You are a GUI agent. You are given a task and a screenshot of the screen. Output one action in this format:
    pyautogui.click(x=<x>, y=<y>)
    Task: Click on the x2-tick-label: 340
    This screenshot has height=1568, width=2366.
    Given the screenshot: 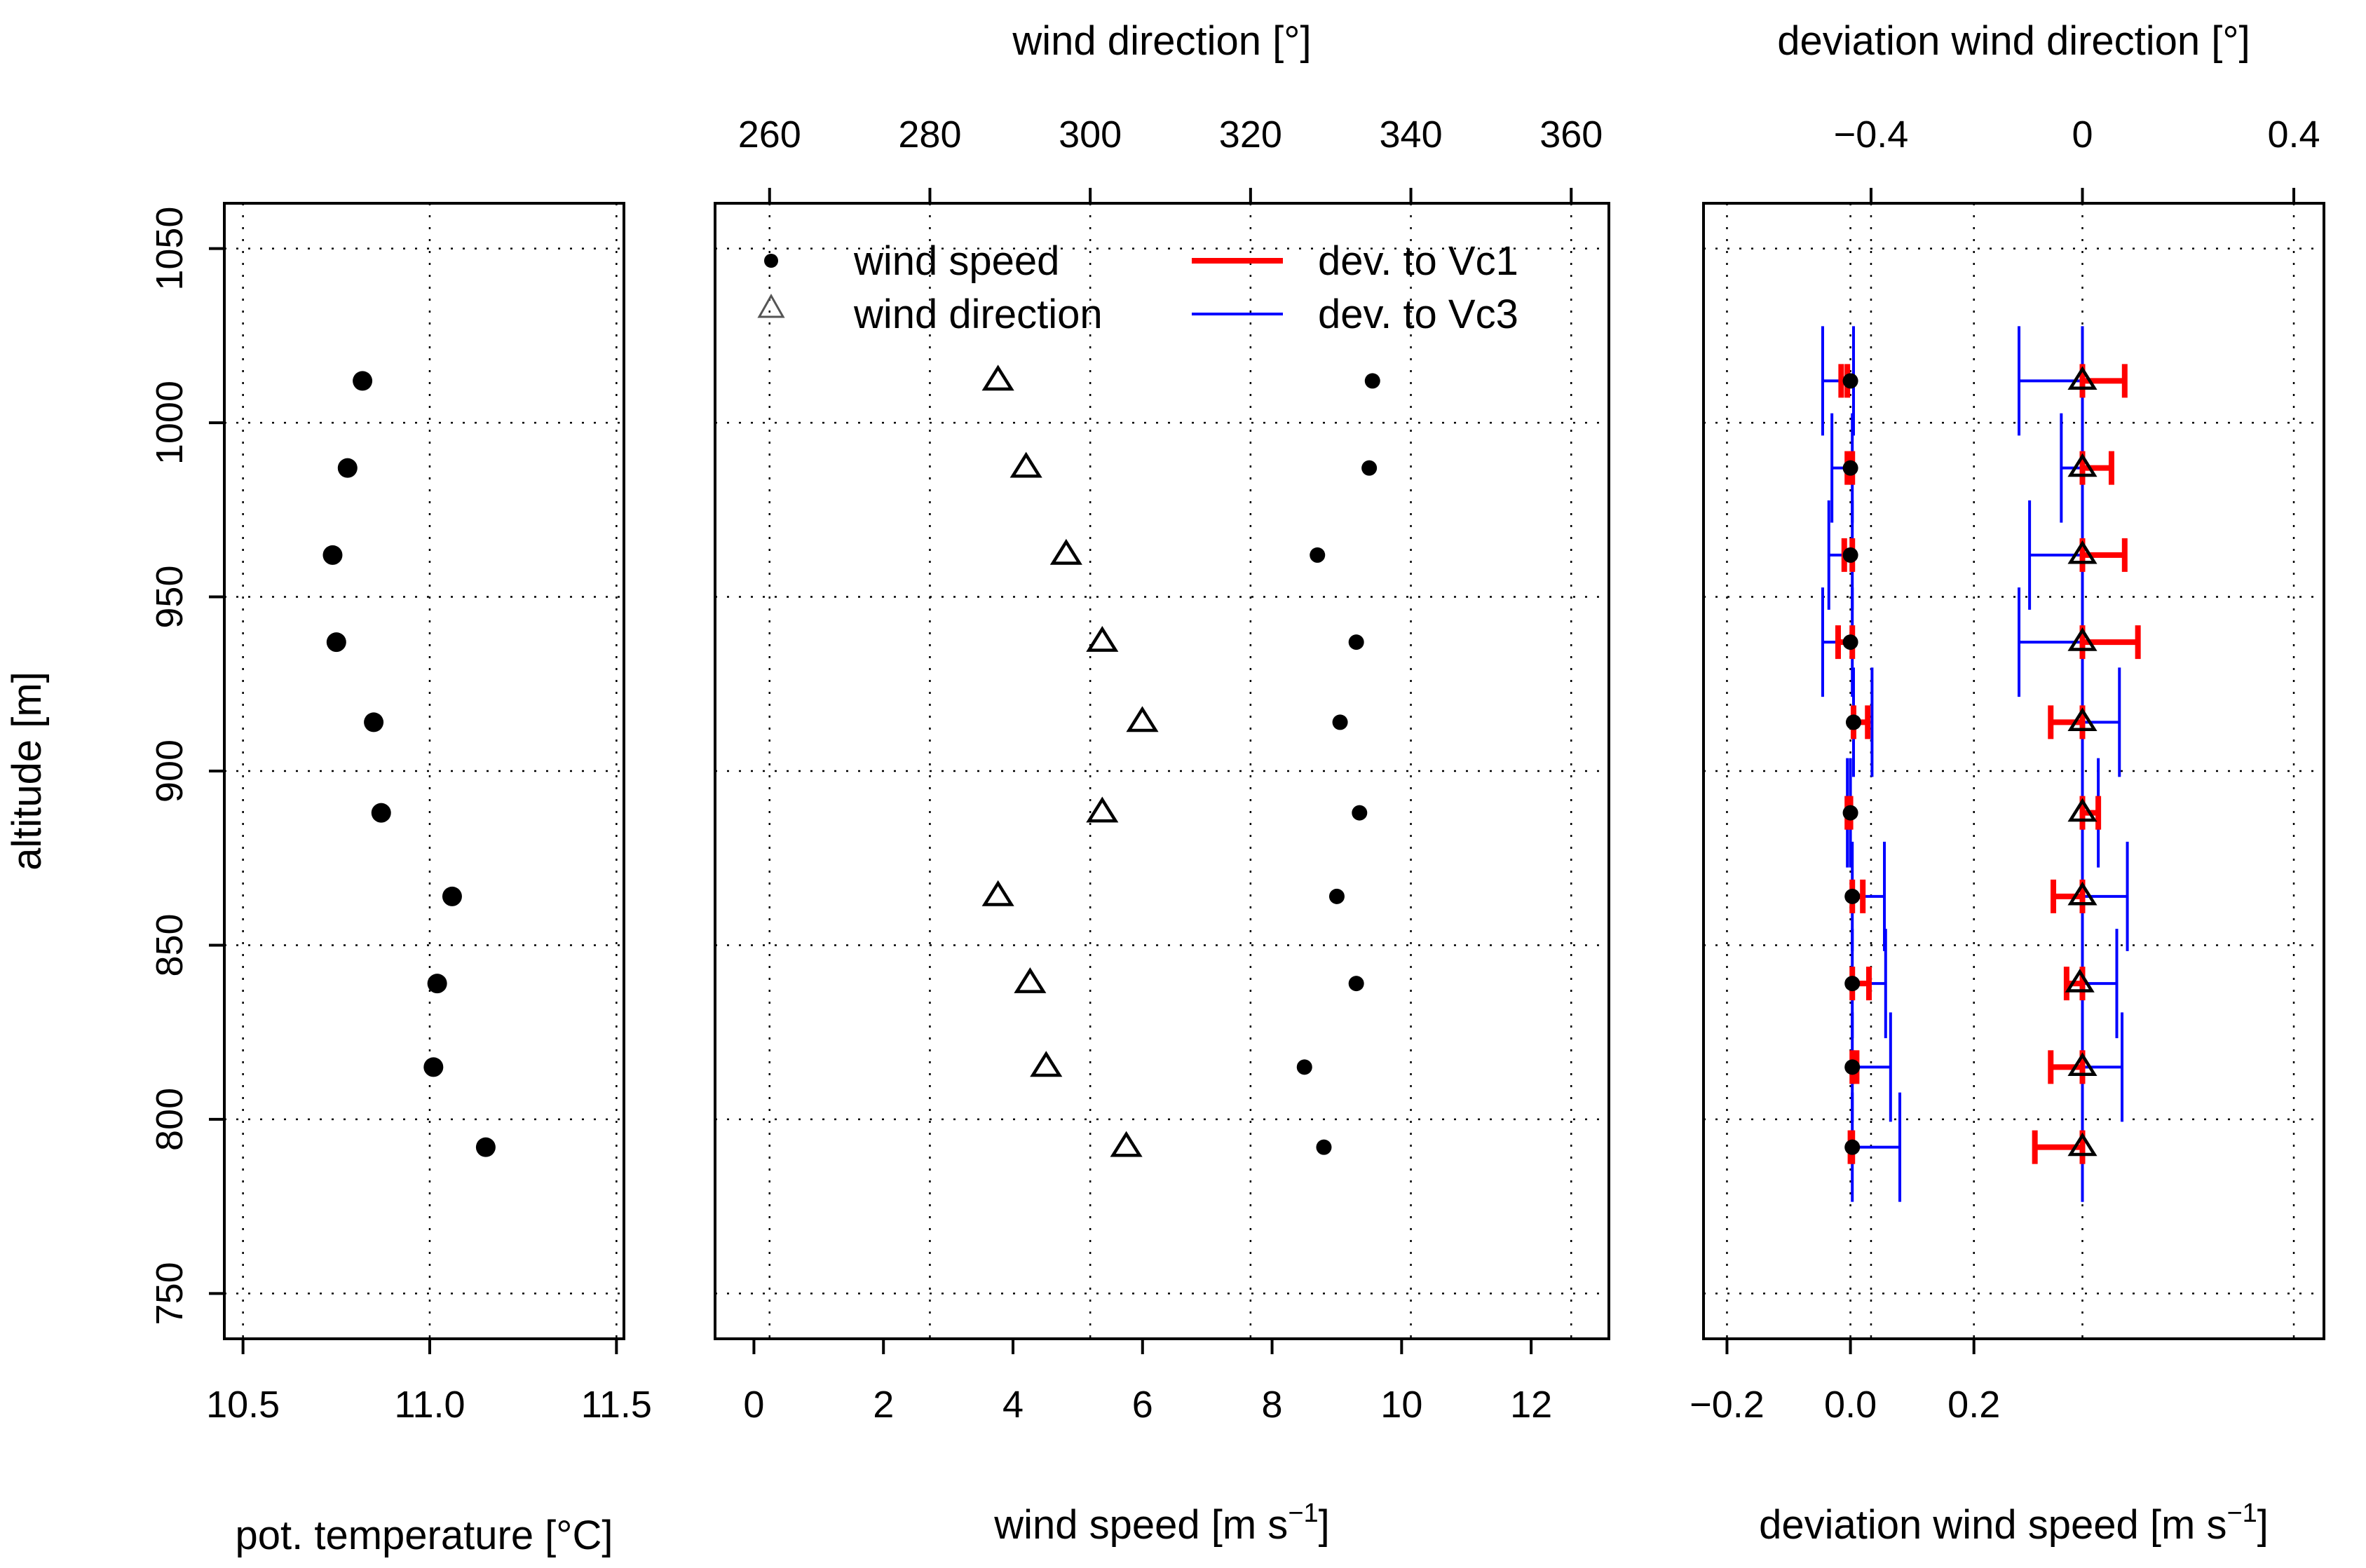 What is the action you would take?
    pyautogui.click(x=1411, y=135)
    